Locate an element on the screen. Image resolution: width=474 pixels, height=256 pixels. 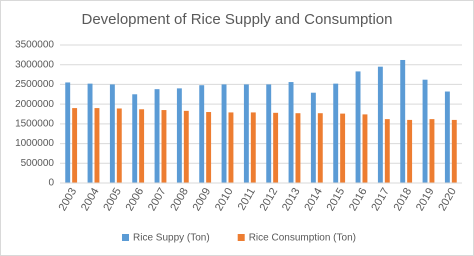
legend-label: Rice Consumption (Ton) is located at coordinates (302, 238).